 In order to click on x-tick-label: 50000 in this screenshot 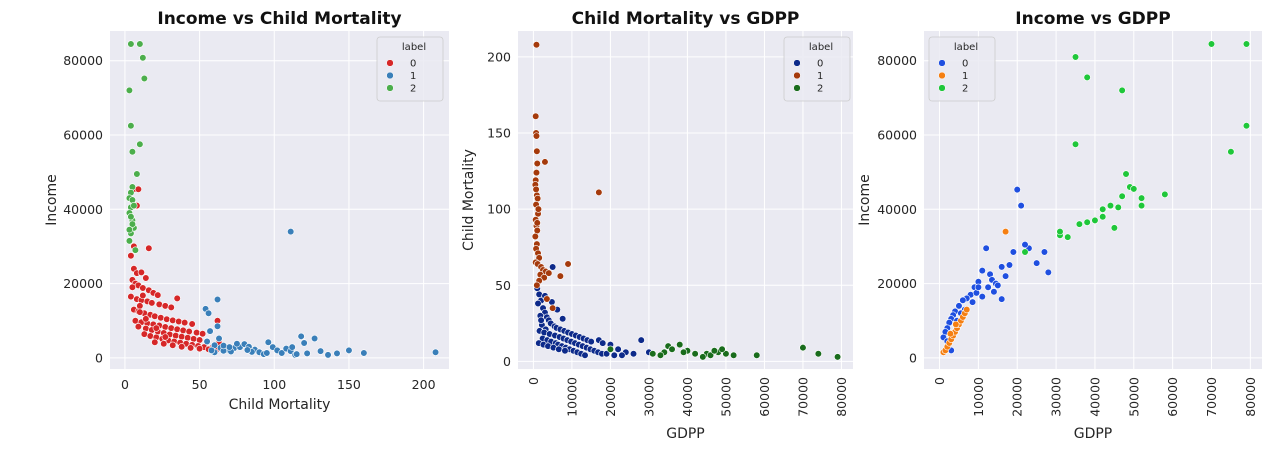, I will do `click(1133, 397)`.